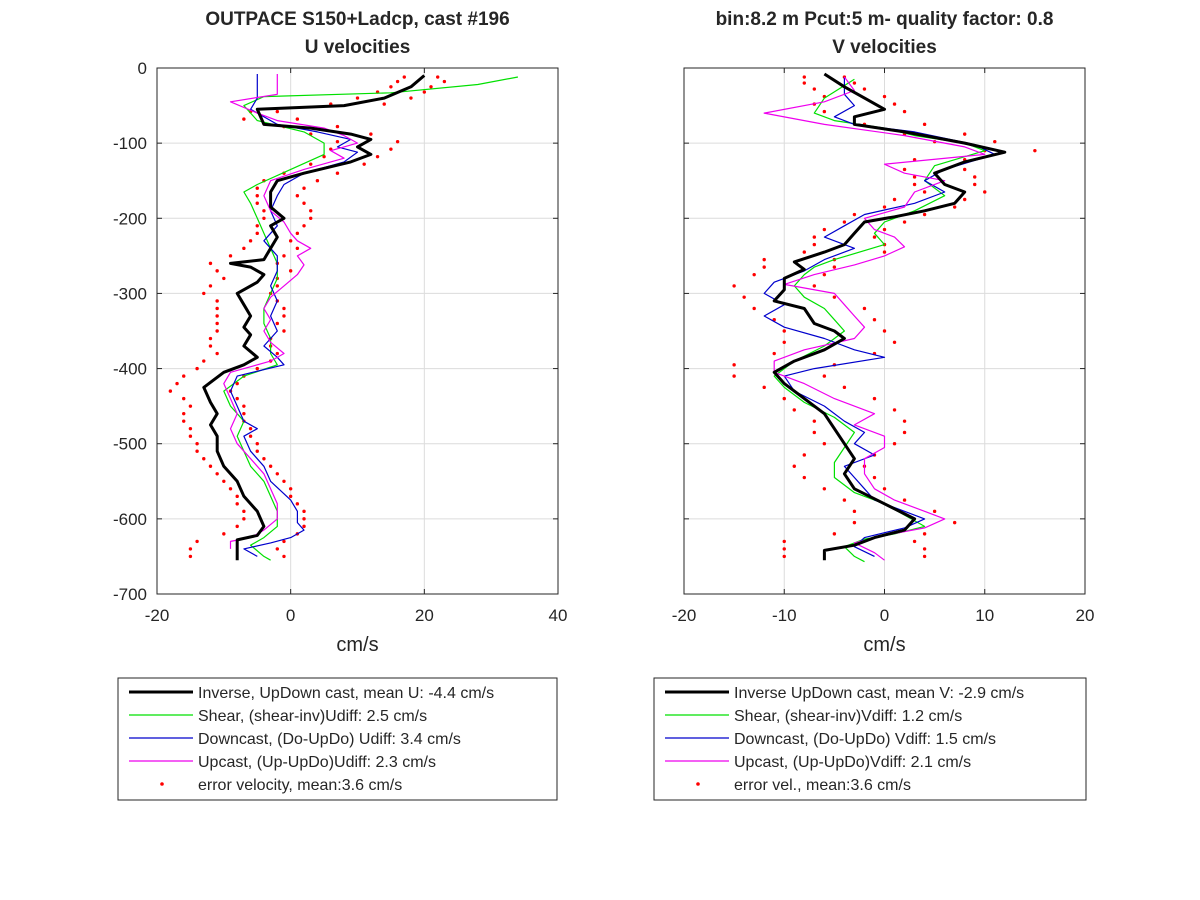  What do you see at coordinates (300, 785) in the screenshot?
I see `legend-label: error velocity, mean:3.6 cm/s` at bounding box center [300, 785].